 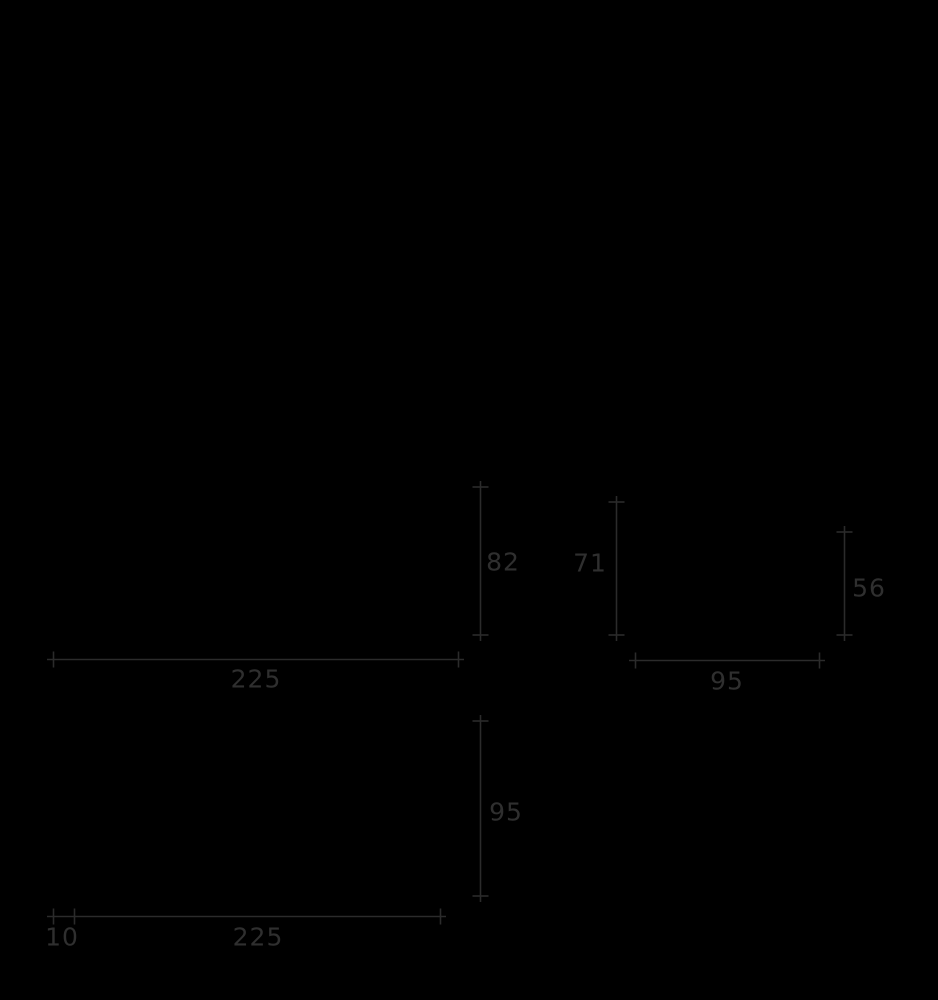 What do you see at coordinates (727, 660) in the screenshot?
I see `side-depth-dimension` at bounding box center [727, 660].